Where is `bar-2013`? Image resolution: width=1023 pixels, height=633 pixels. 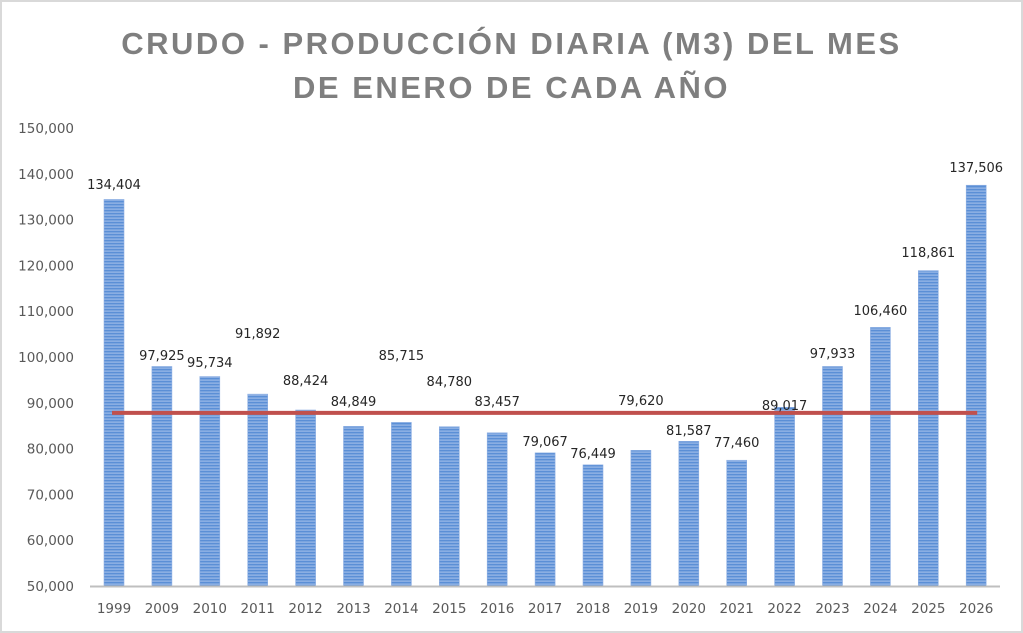
bar-2013 is located at coordinates (353, 506).